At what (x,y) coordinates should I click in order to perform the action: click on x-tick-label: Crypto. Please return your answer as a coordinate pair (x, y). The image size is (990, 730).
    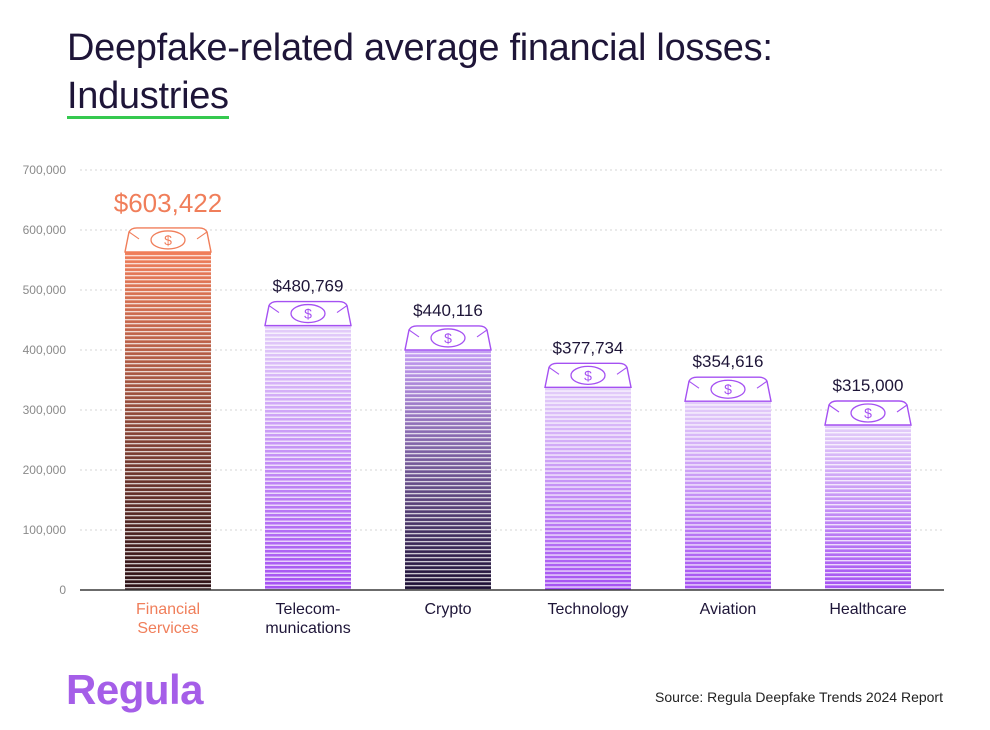
    Looking at the image, I should click on (447, 609).